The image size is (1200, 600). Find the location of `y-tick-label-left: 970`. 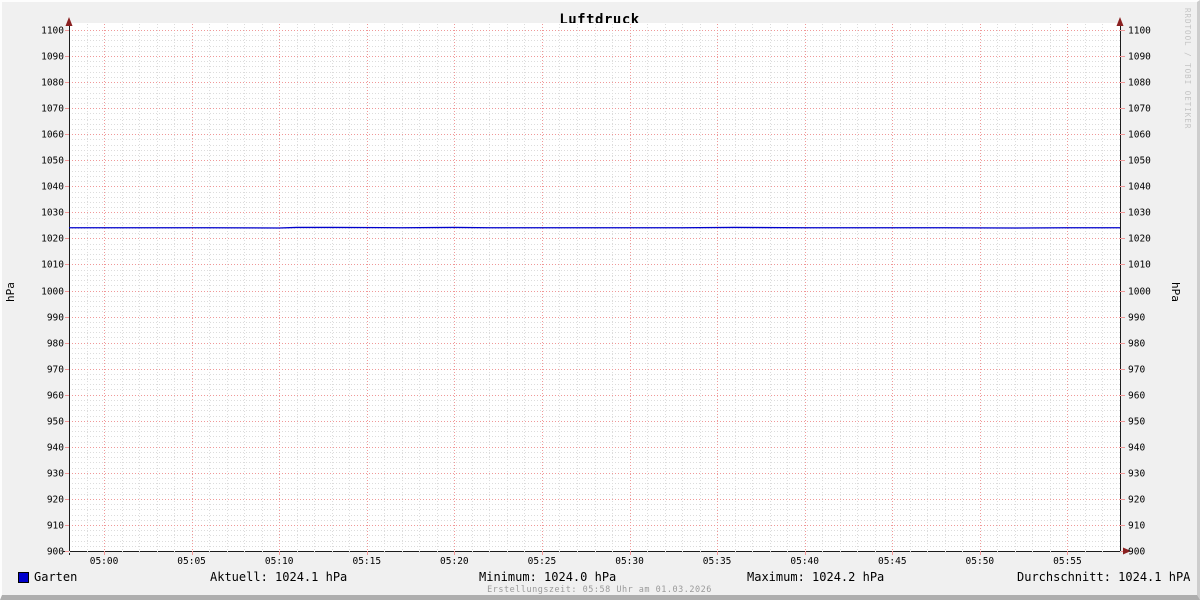

y-tick-label-left: 970 is located at coordinates (55, 370).